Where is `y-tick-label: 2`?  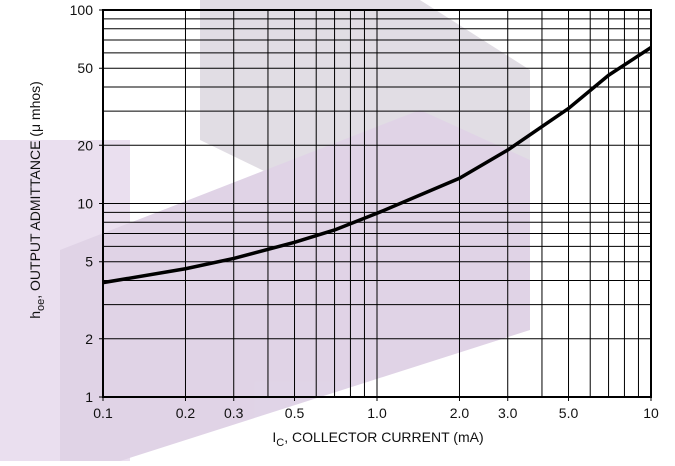
y-tick-label: 2 is located at coordinates (89, 339).